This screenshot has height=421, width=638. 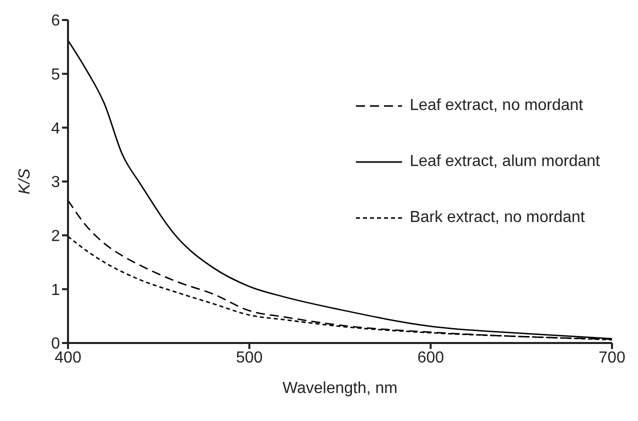 What do you see at coordinates (55, 290) in the screenshot?
I see `y-tick-label: 1` at bounding box center [55, 290].